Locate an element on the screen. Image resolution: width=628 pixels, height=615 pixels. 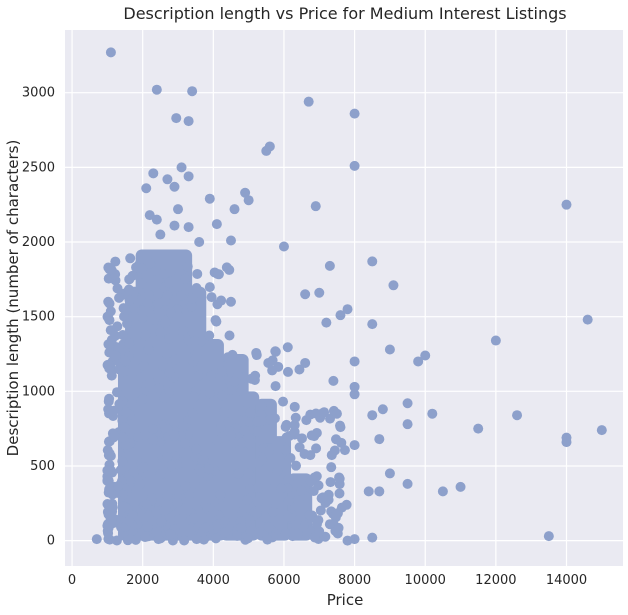
x-tick-label: 0 is located at coordinates (72, 580).